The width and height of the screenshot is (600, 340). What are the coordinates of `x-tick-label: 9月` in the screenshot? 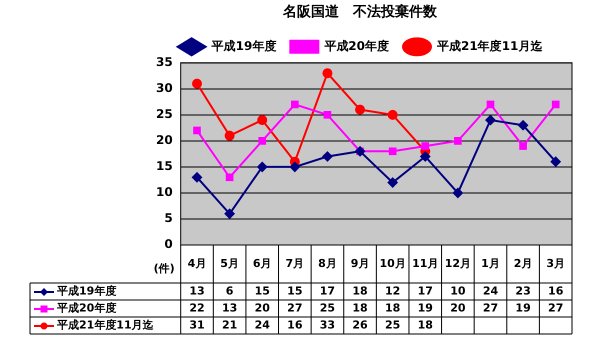 It's located at (360, 263).